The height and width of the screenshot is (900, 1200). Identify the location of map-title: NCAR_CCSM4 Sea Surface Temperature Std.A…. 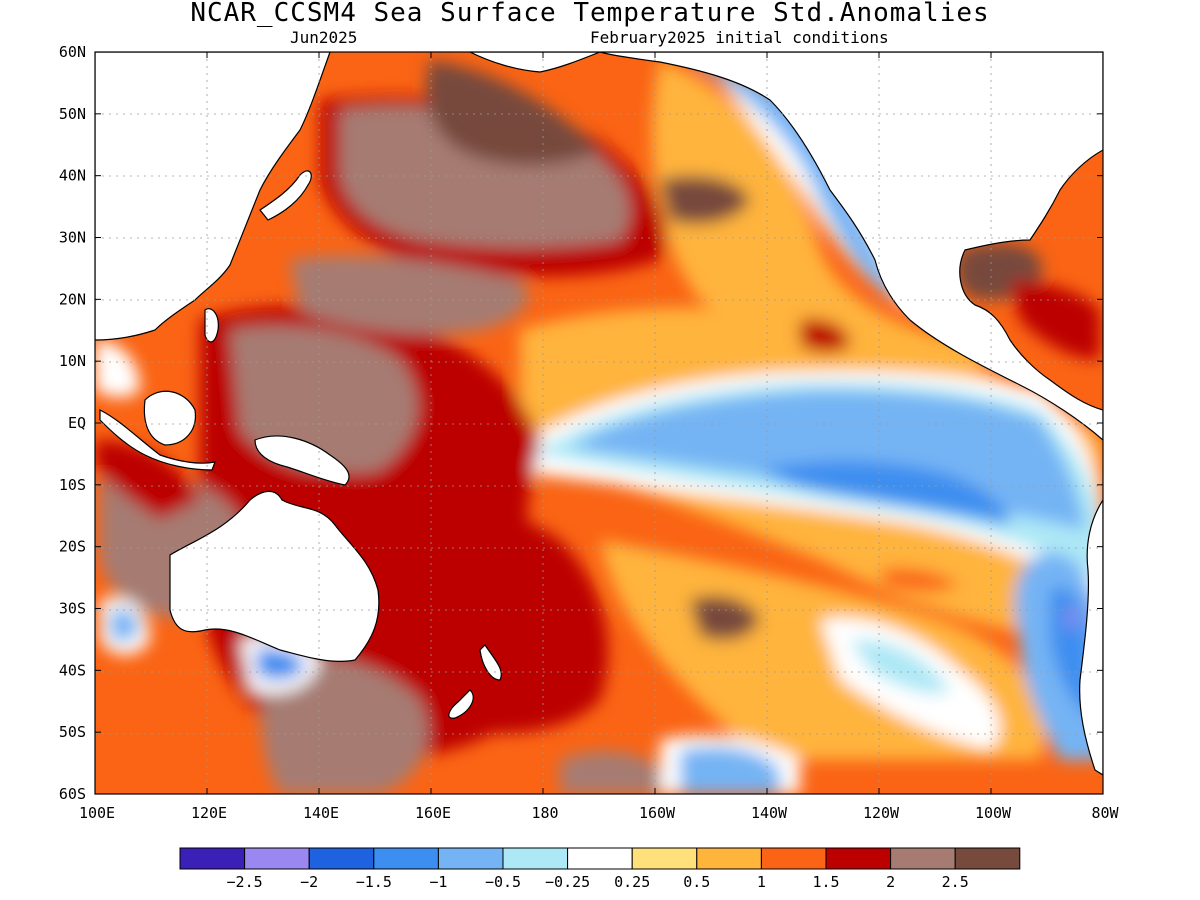
(590, 14).